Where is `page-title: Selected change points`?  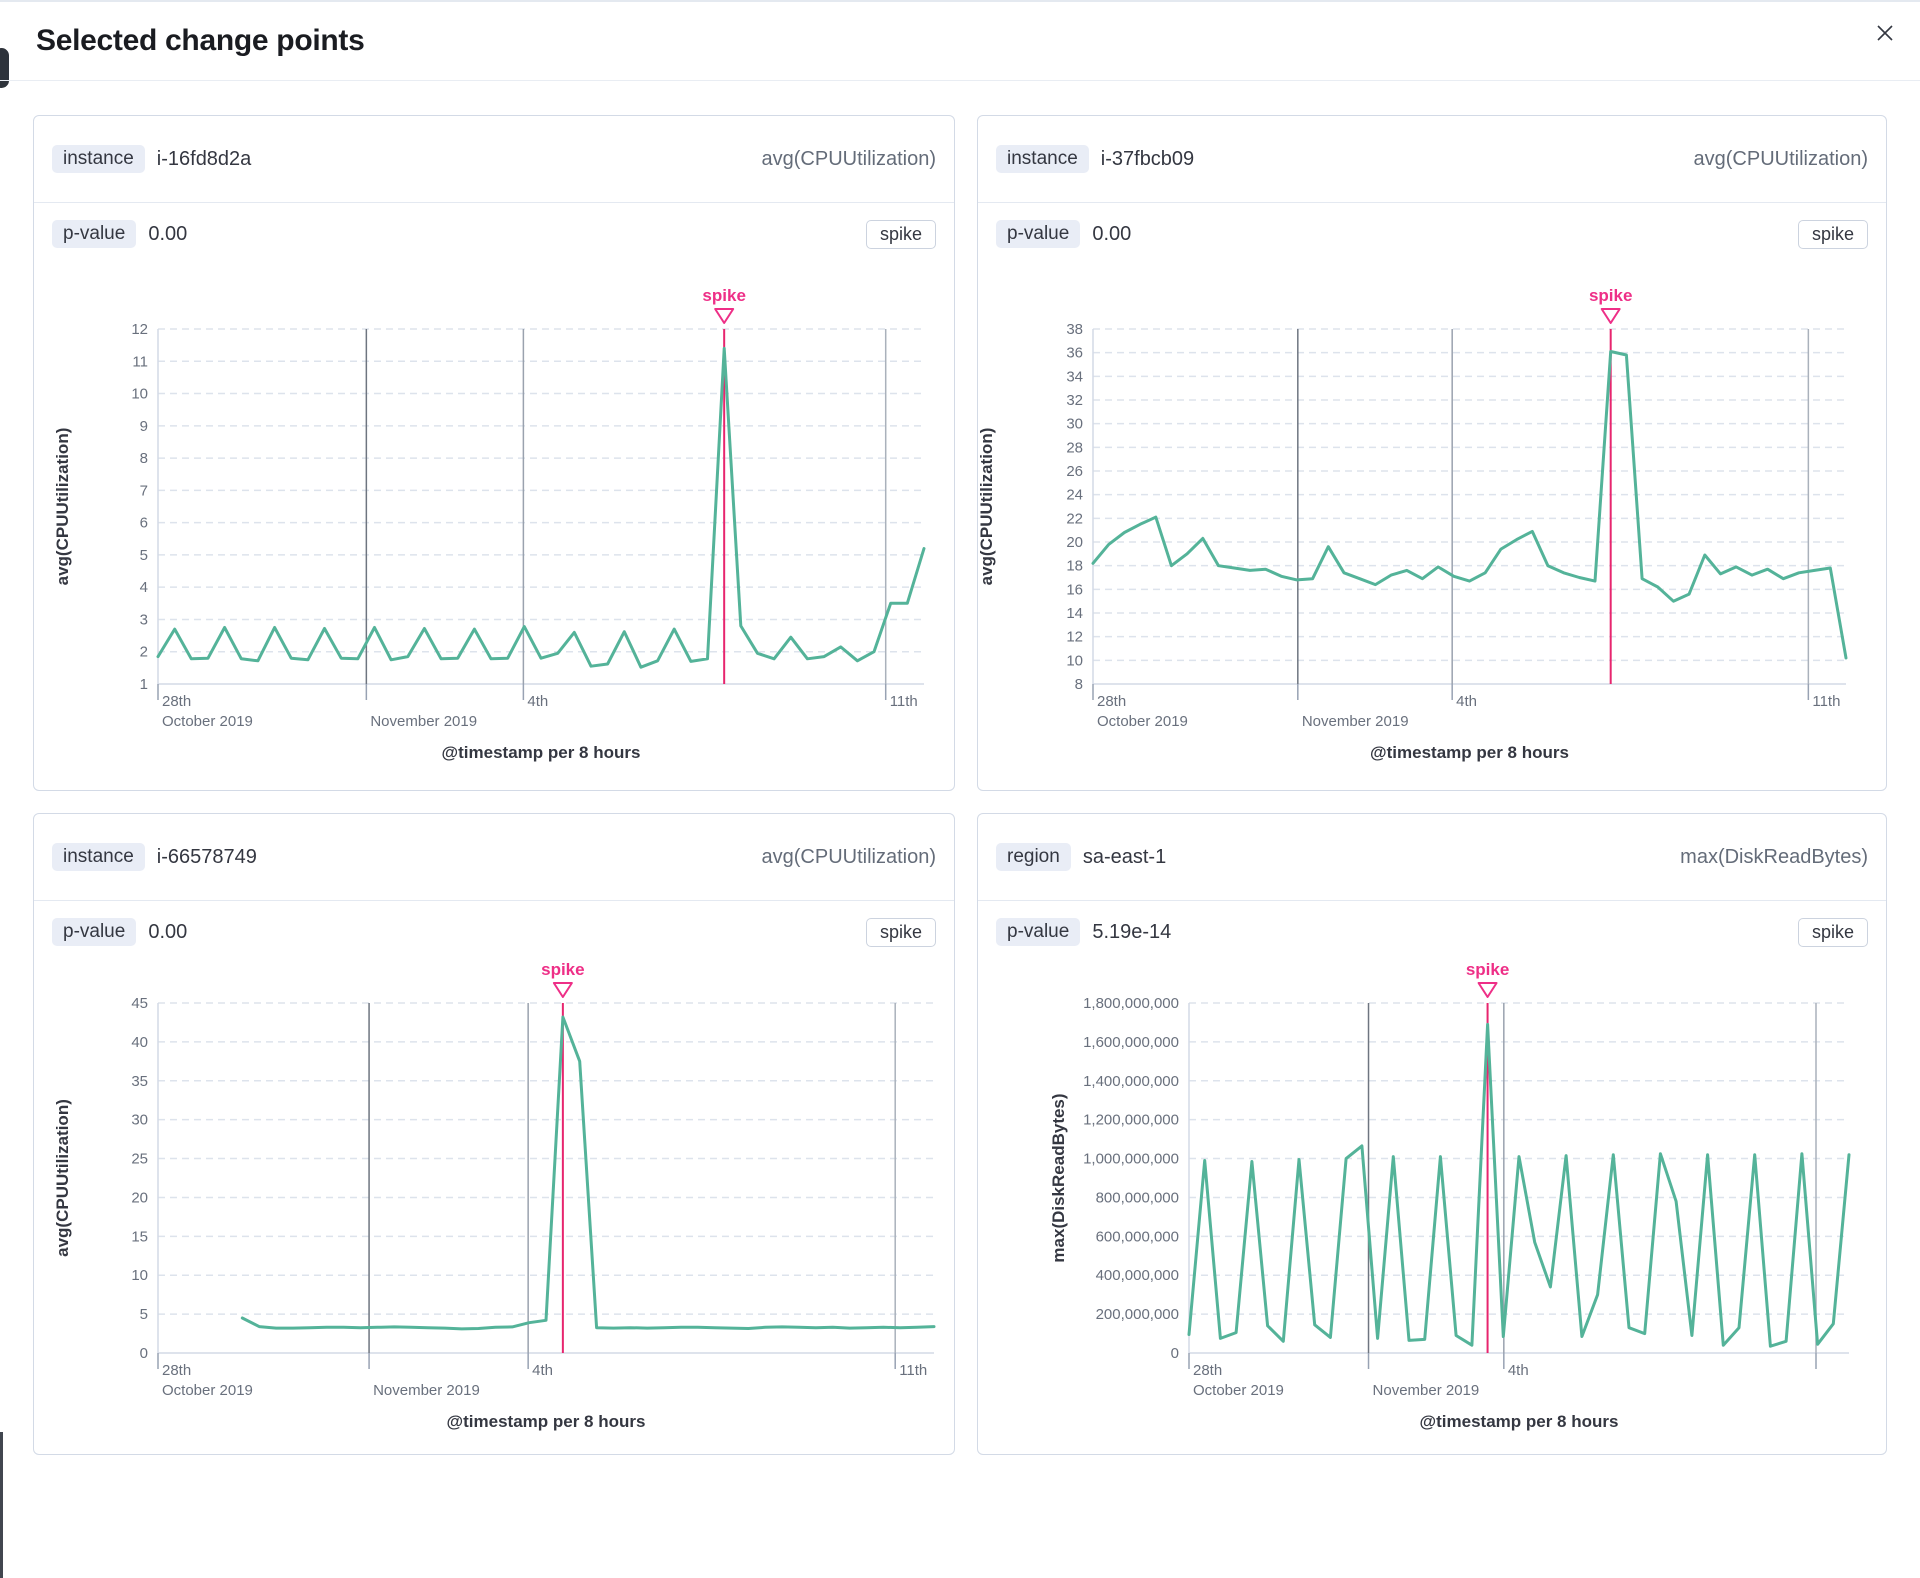 page-title: Selected change points is located at coordinates (200, 40).